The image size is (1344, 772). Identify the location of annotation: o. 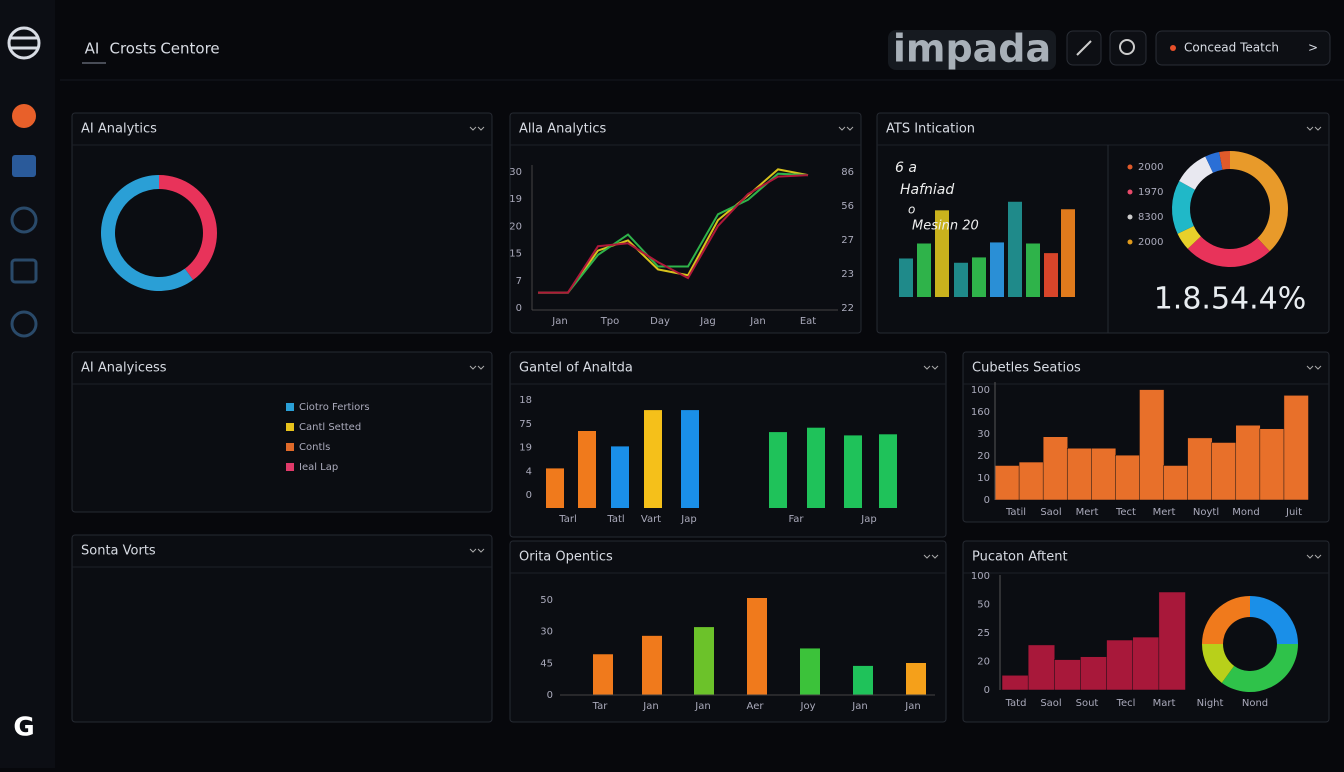
(911, 210).